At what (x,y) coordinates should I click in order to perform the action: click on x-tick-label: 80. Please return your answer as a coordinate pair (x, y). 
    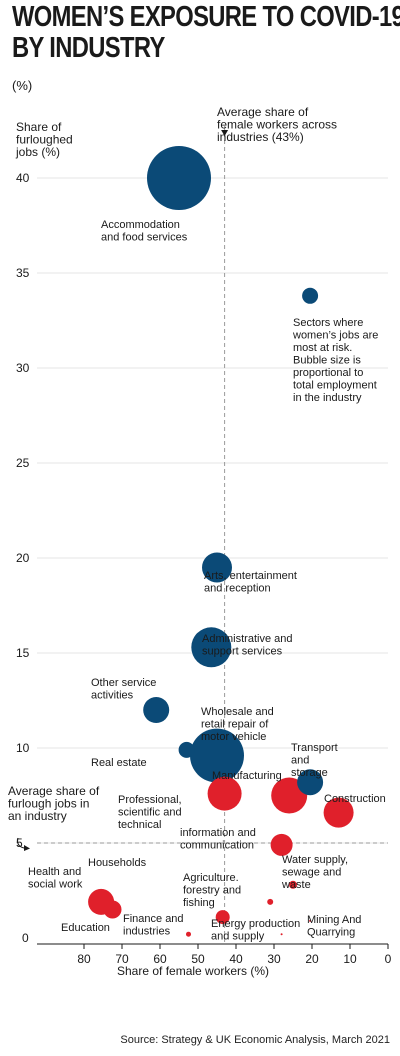
    Looking at the image, I should click on (84, 959).